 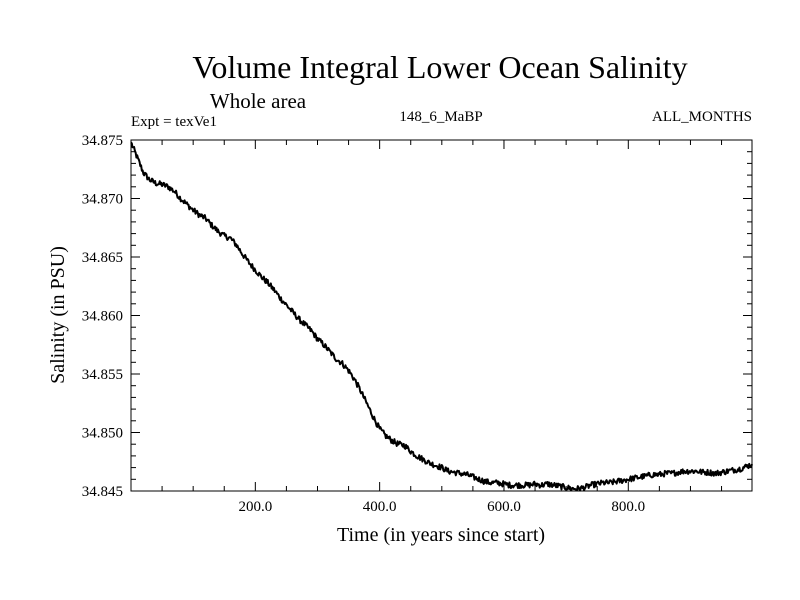 I want to click on y-tick-label: 34.845, so click(x=102, y=492).